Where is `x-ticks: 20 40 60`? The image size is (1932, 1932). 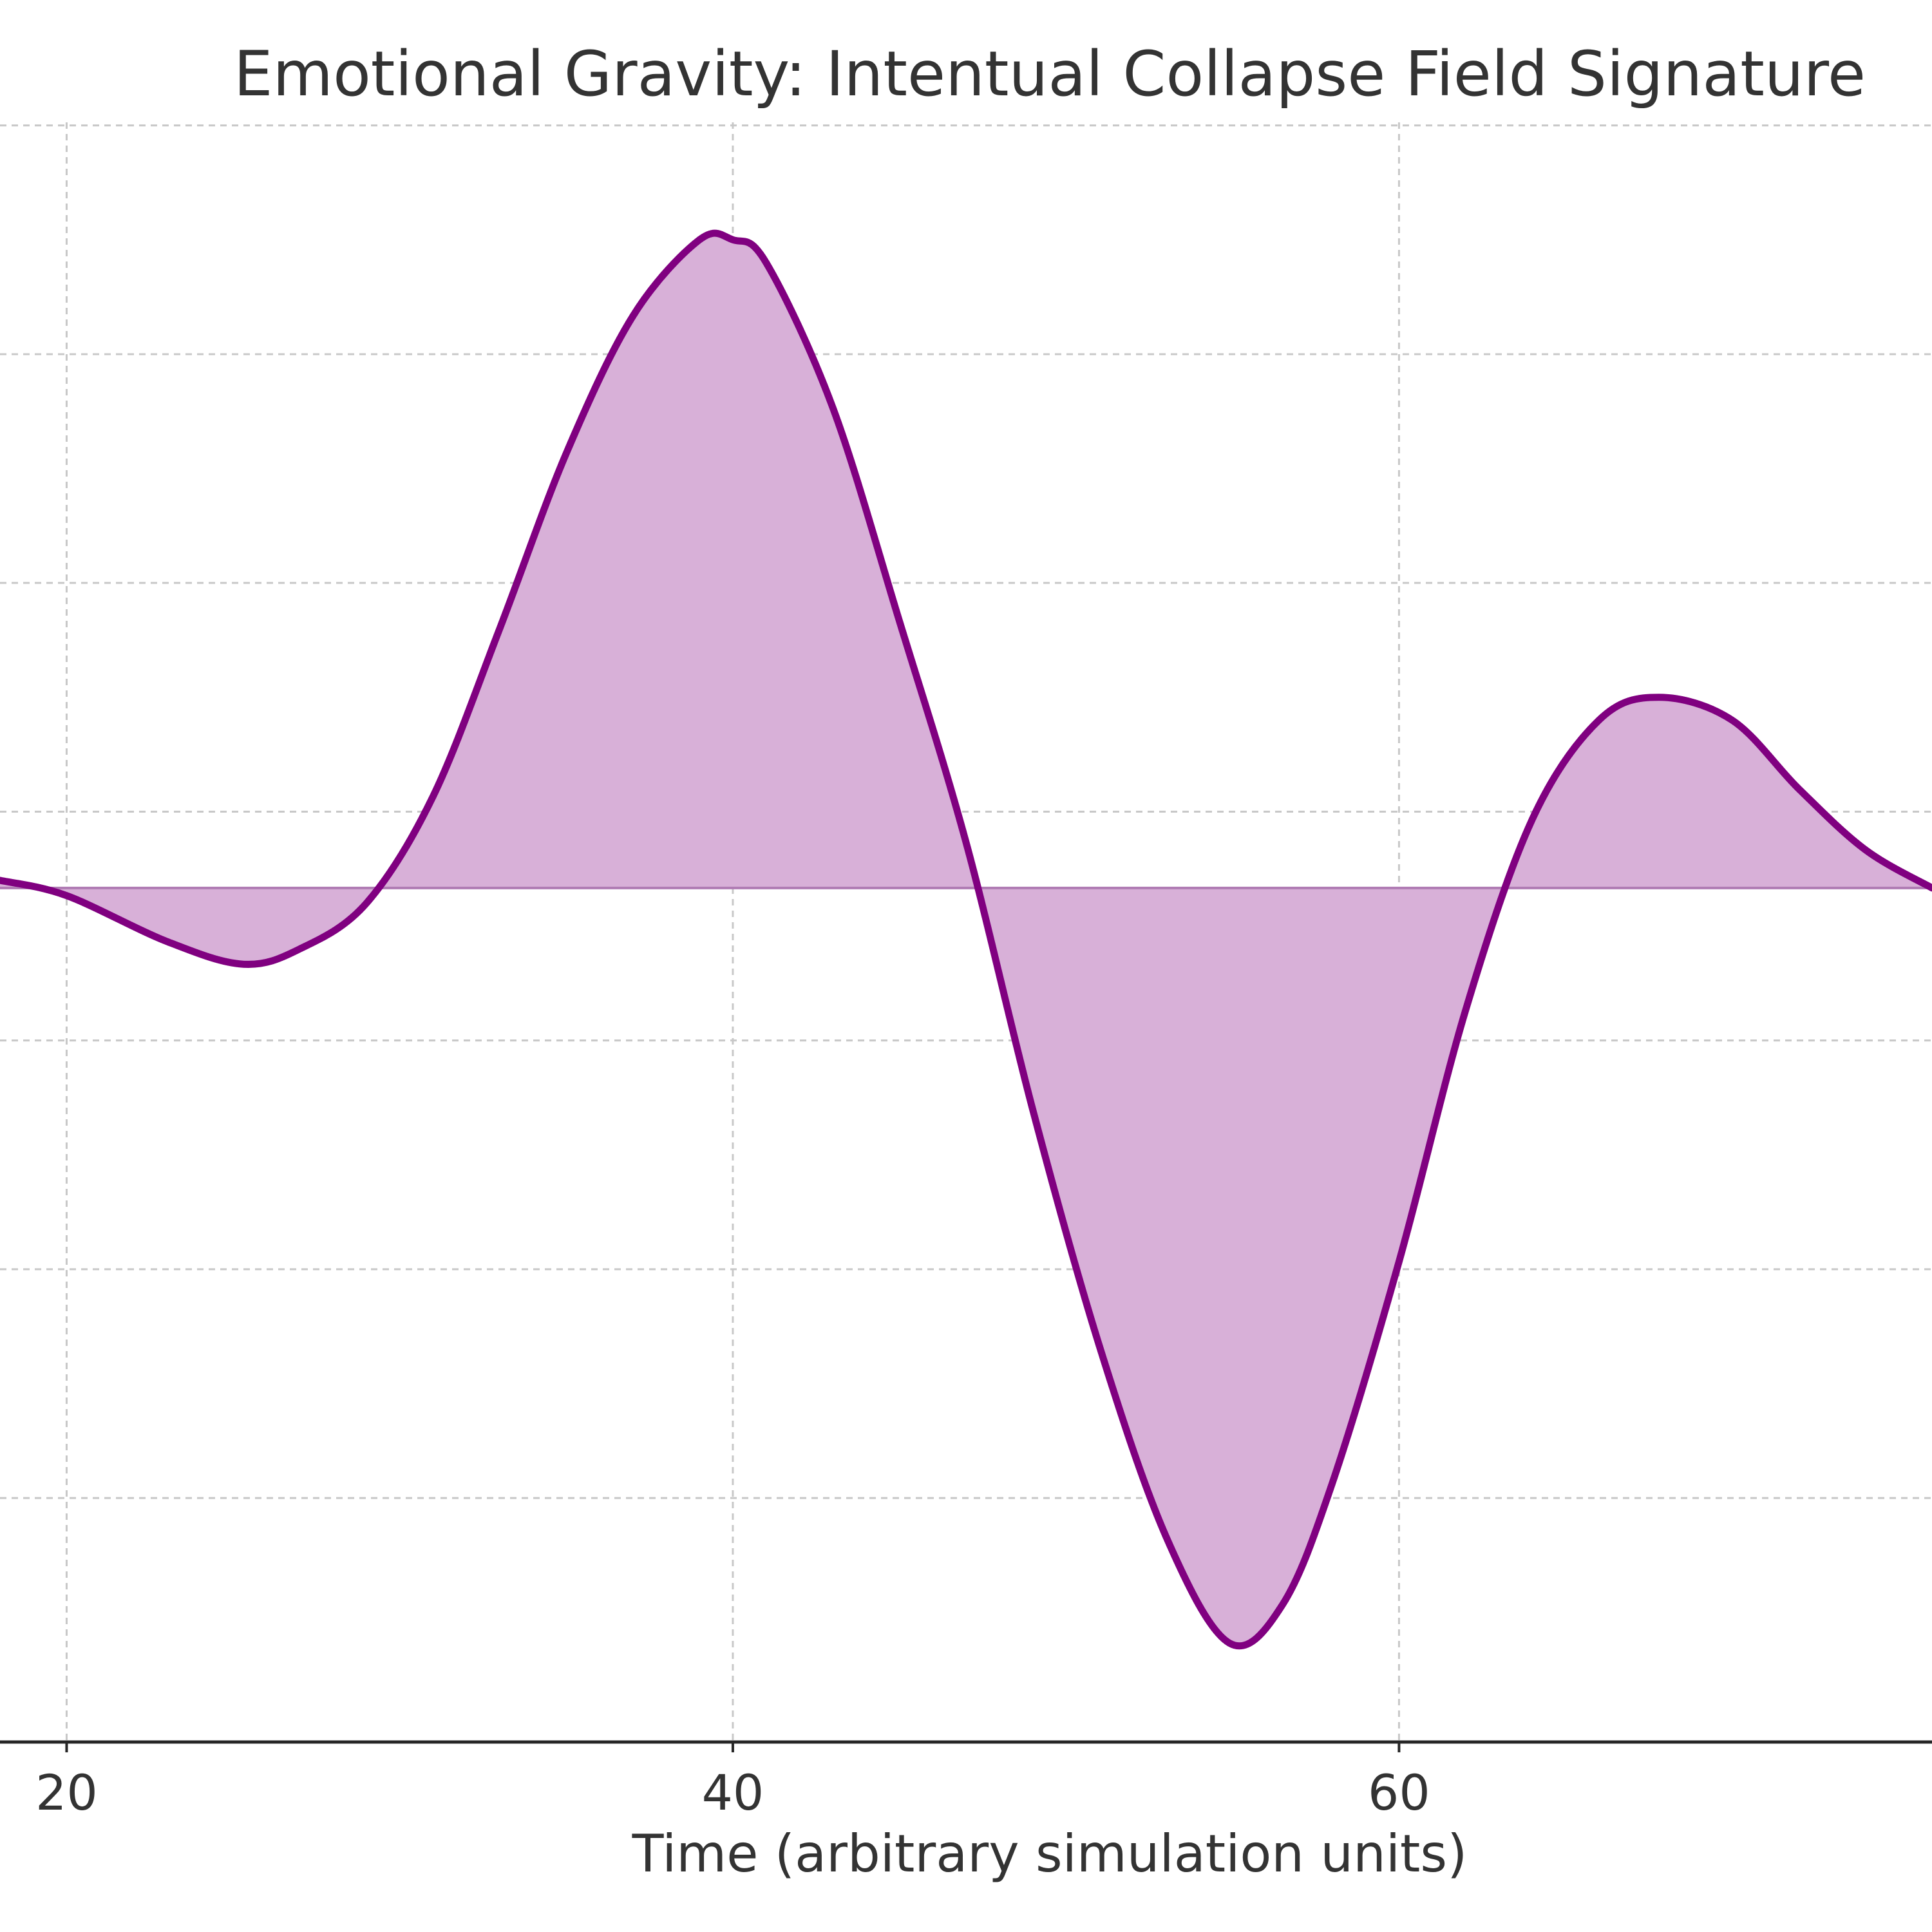 x-ticks: 20 40 60 is located at coordinates (732, 1781).